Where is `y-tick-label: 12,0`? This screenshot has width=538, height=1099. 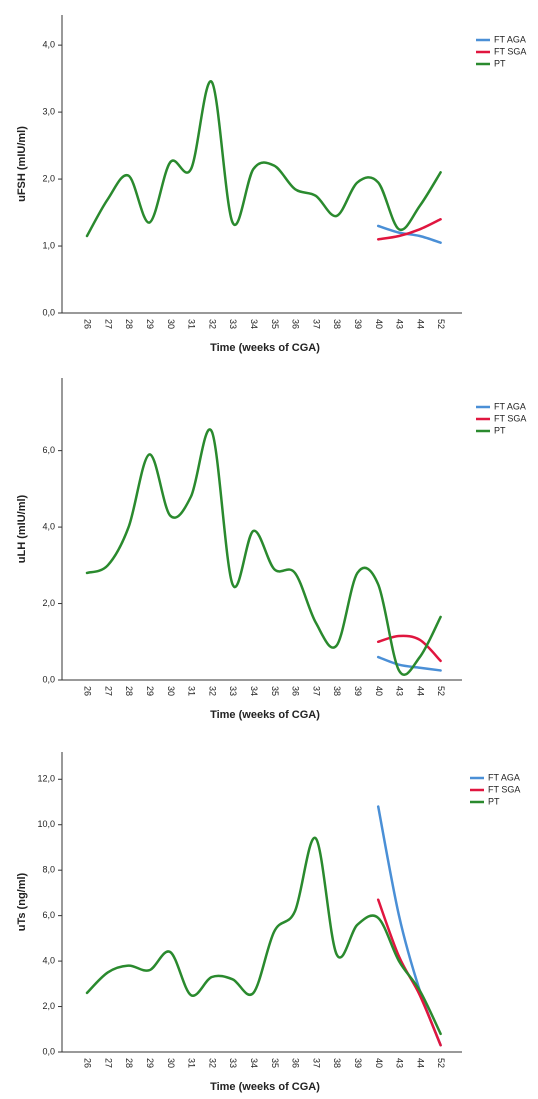
y-tick-label: 12,0 is located at coordinates (46, 779).